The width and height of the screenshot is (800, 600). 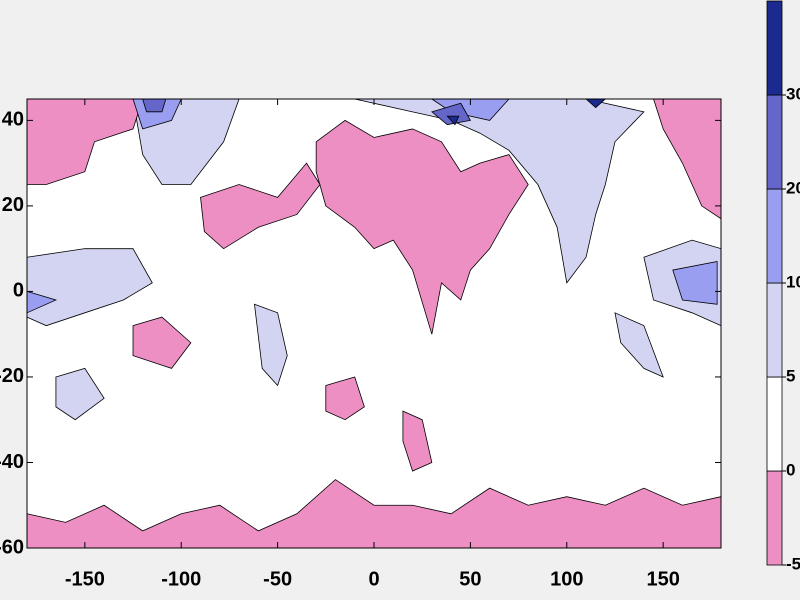 What do you see at coordinates (662, 579) in the screenshot?
I see `x-tick-label: 150` at bounding box center [662, 579].